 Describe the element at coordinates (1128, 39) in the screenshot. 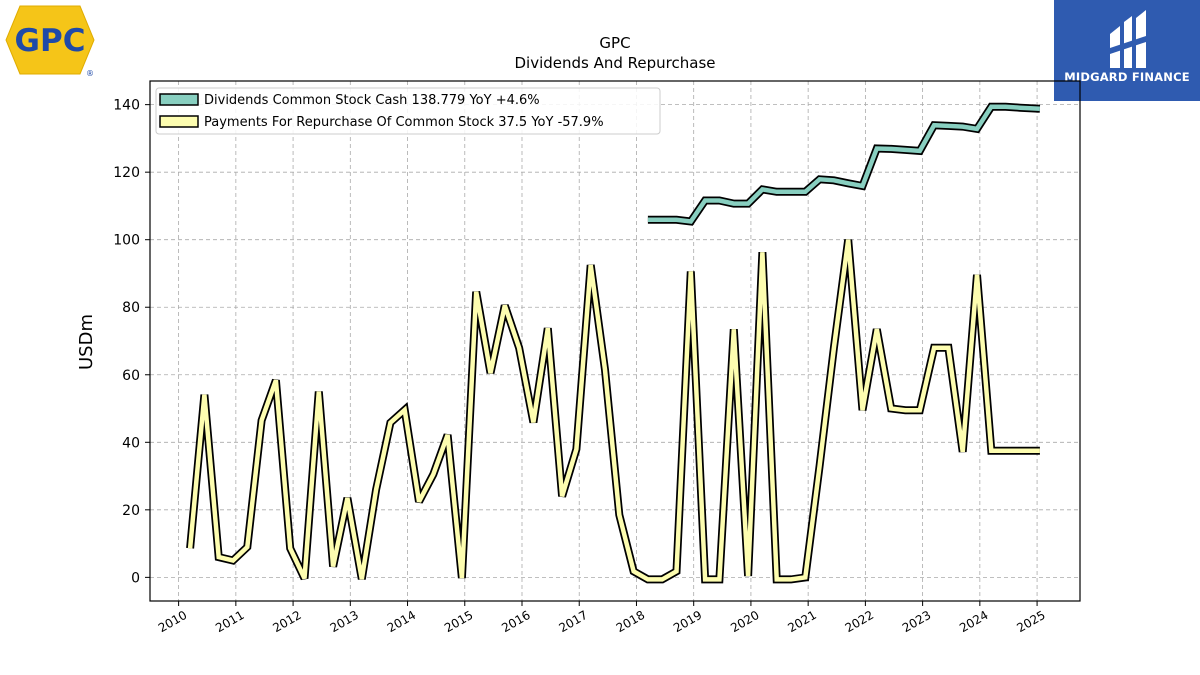

I see `midgard-mark-icon` at that location.